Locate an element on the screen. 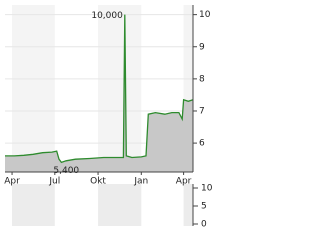  y-tick-label: 6 is located at coordinates (202, 144).